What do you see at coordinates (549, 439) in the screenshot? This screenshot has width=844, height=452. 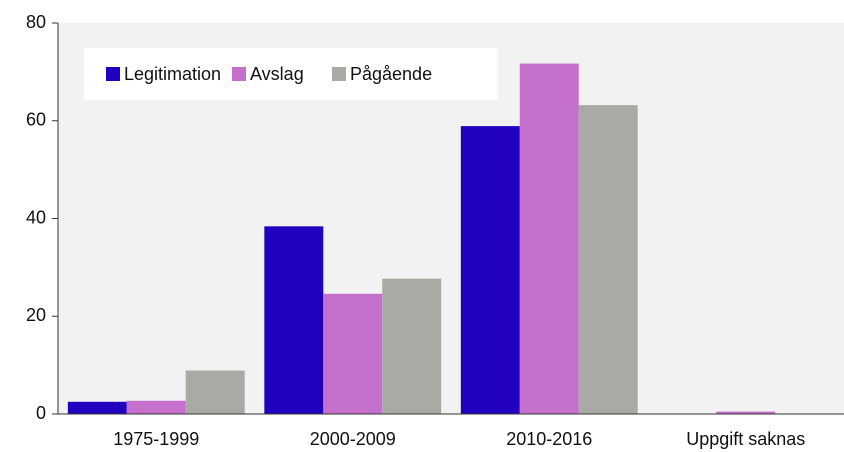 I see `x-tick-label: 2010-2016` at bounding box center [549, 439].